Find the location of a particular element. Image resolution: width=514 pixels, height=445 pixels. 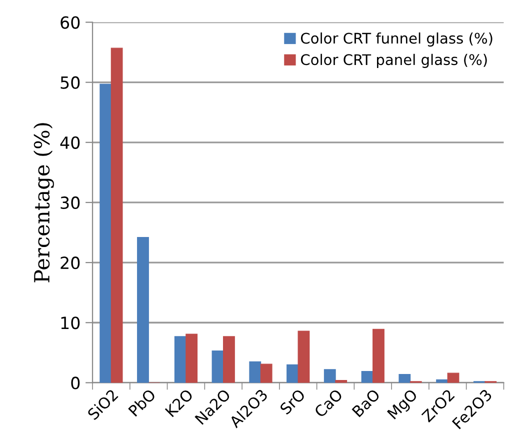

y-tick-label: 0 is located at coordinates (75, 383).